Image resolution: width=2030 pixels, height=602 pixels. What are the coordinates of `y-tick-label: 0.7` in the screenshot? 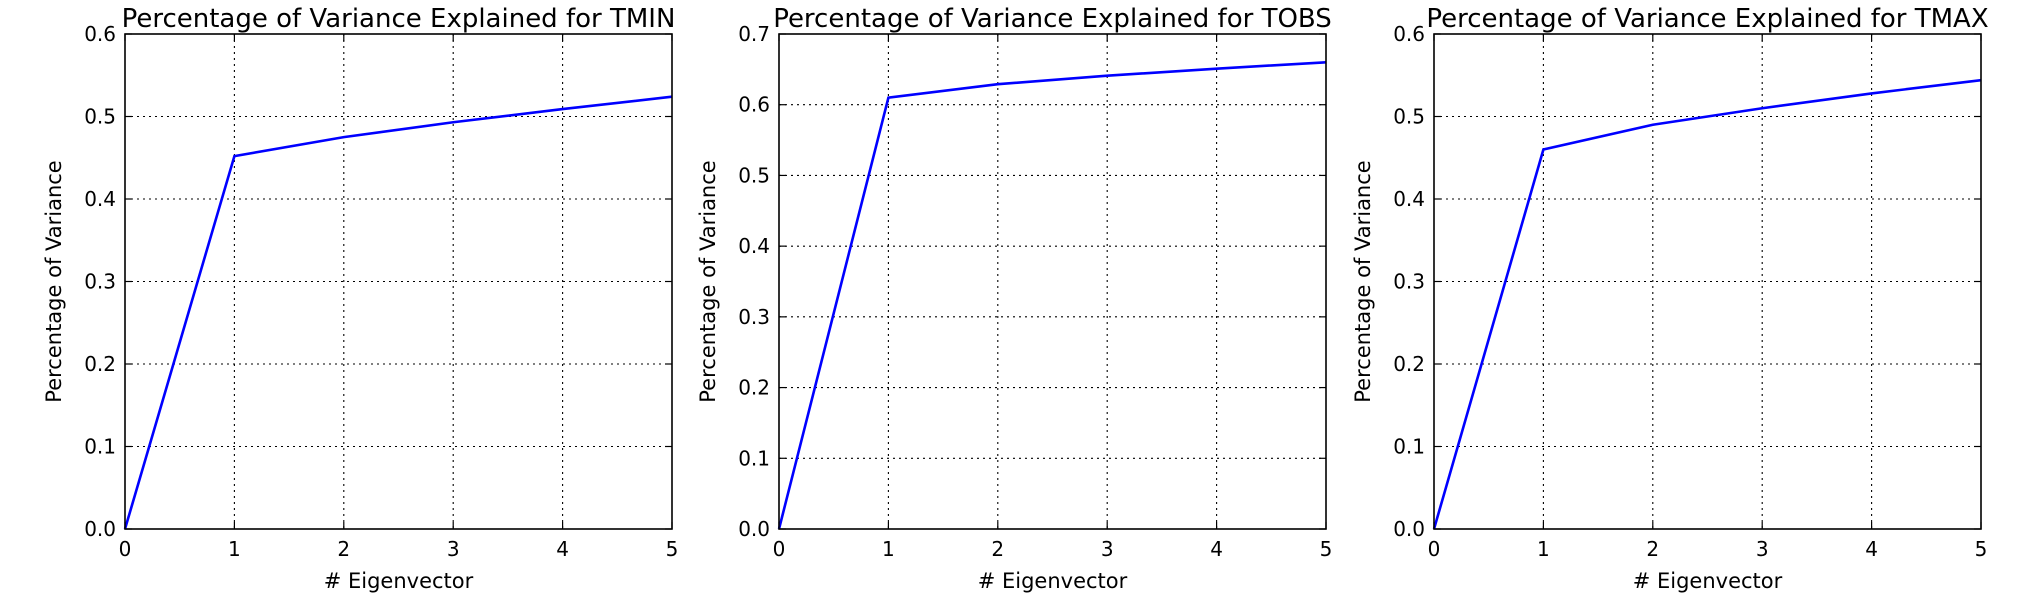 It's located at (754, 34).